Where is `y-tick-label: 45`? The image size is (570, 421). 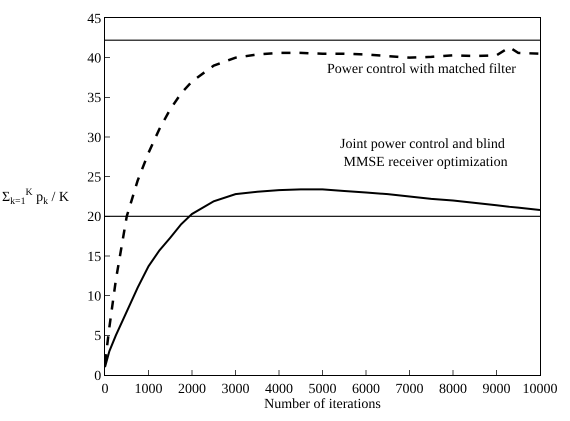 y-tick-label: 45 is located at coordinates (94, 19).